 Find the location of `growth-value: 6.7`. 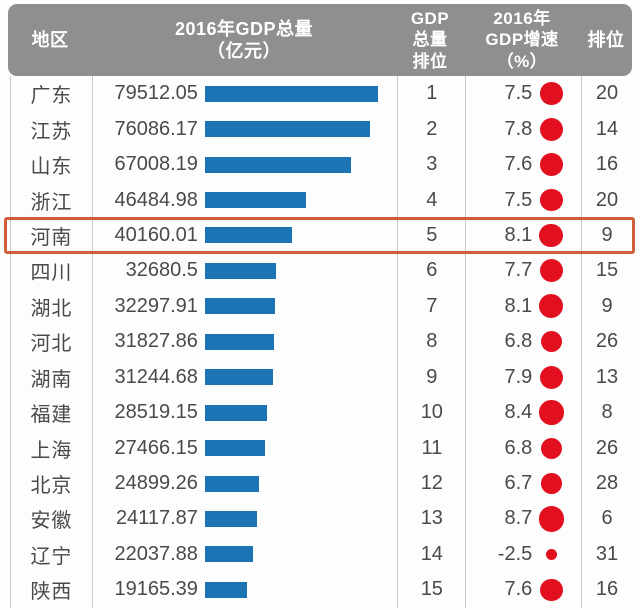

growth-value: 6.7 is located at coordinates (518, 483).